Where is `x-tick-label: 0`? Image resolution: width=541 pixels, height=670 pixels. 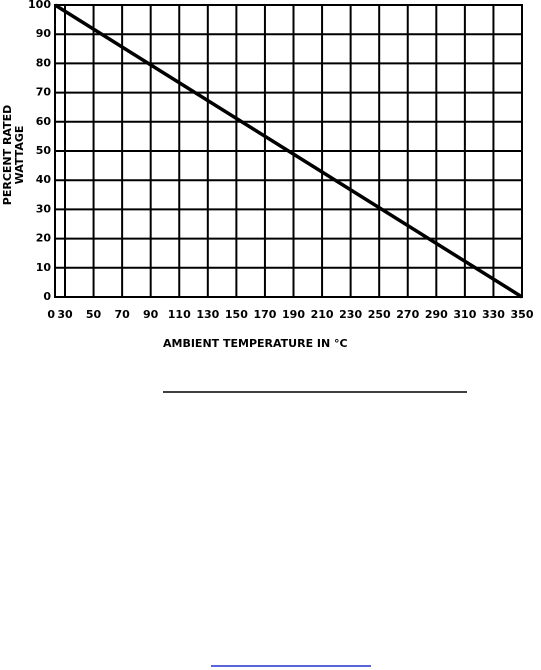 x-tick-label: 0 is located at coordinates (51, 314).